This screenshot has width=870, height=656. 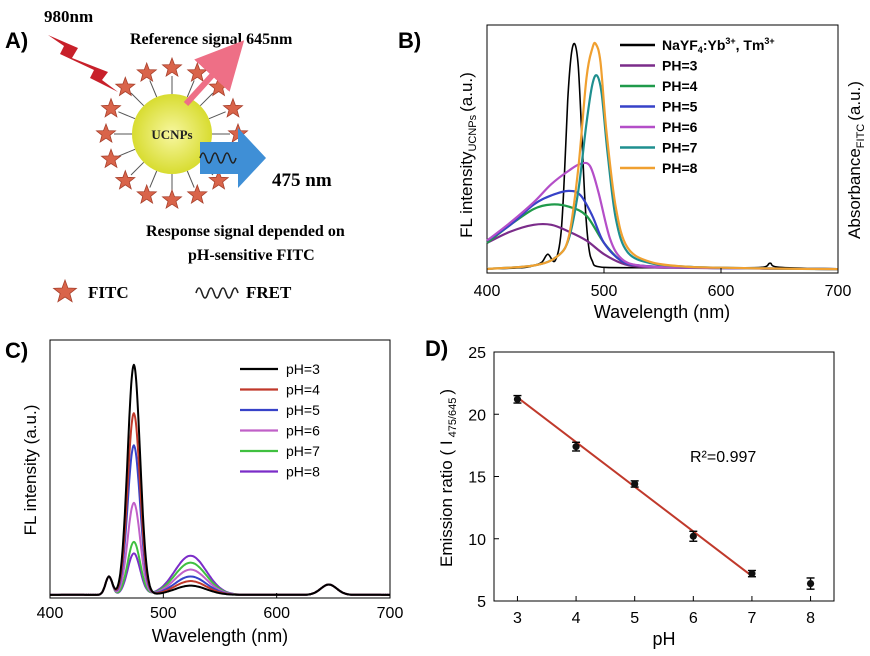 What do you see at coordinates (810, 618) in the screenshot?
I see `panel-d-x-tick-label: 8` at bounding box center [810, 618].